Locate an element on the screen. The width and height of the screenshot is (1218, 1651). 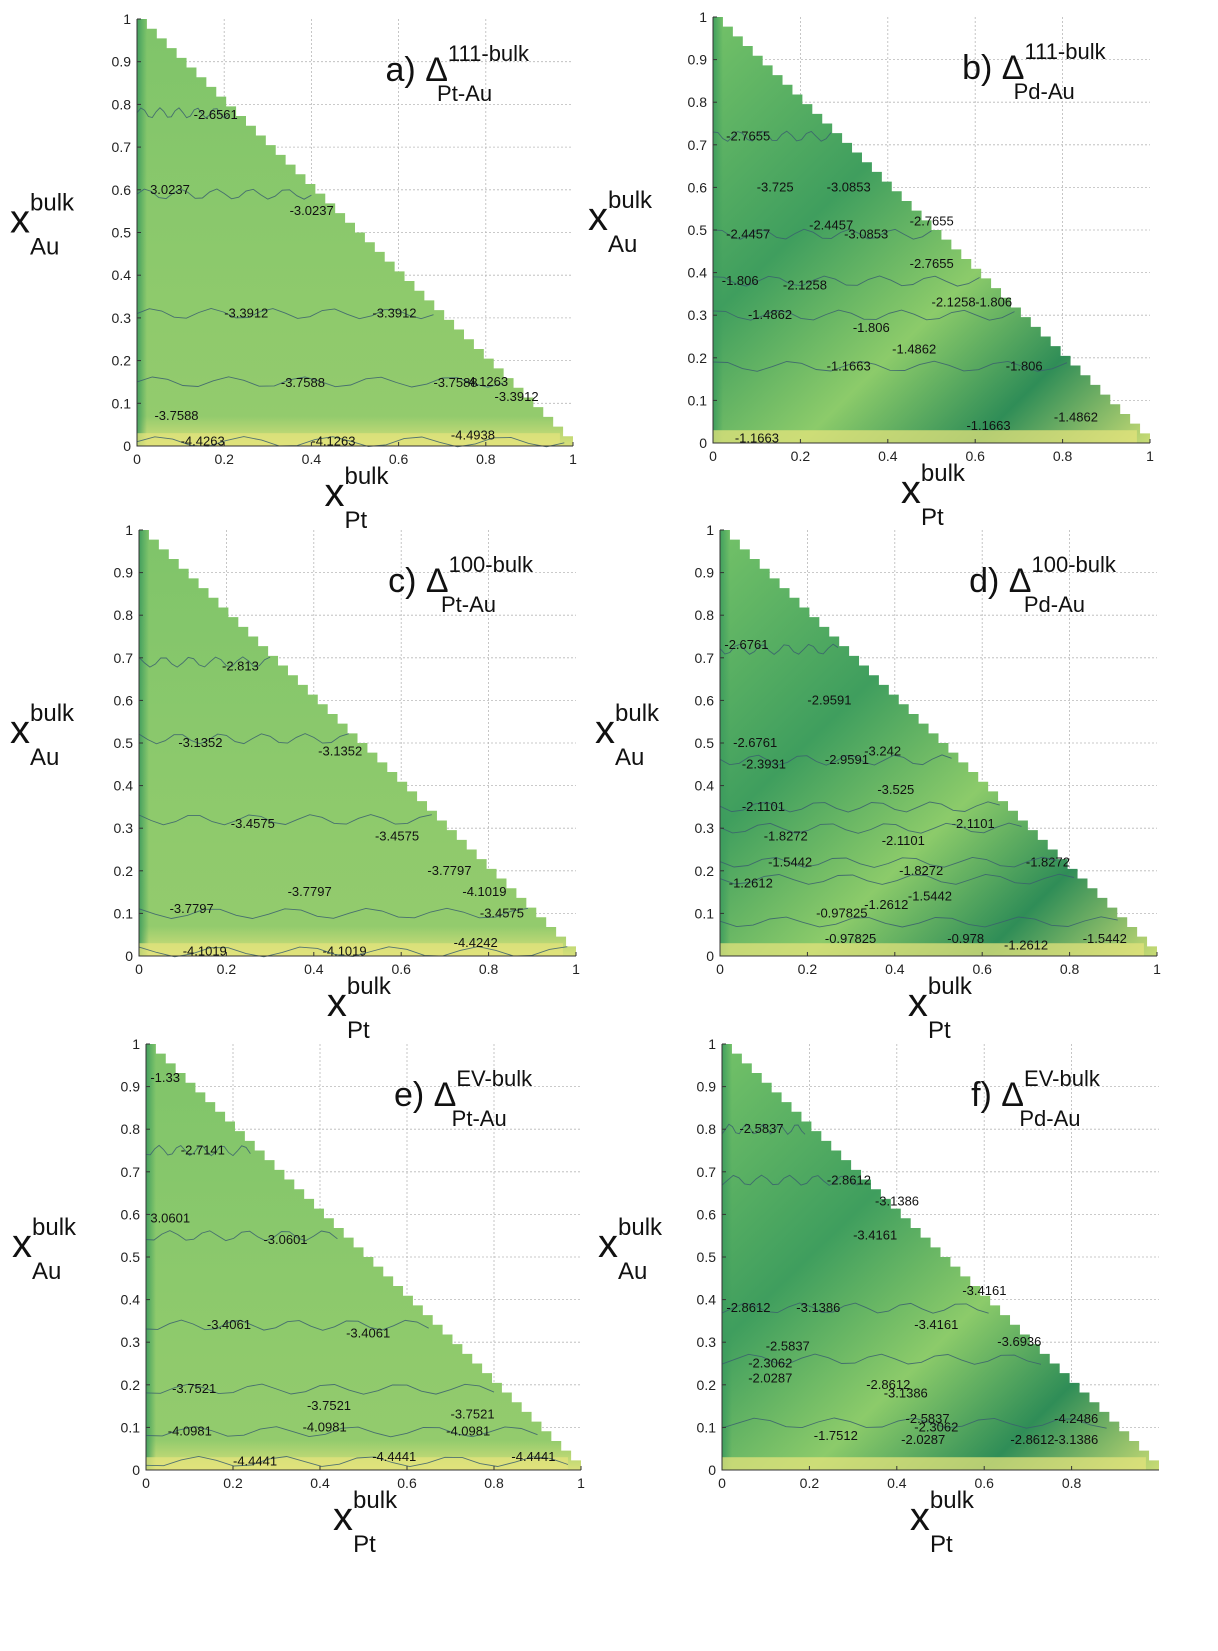
contour-label: -3.1386 is located at coordinates (897, 1201).